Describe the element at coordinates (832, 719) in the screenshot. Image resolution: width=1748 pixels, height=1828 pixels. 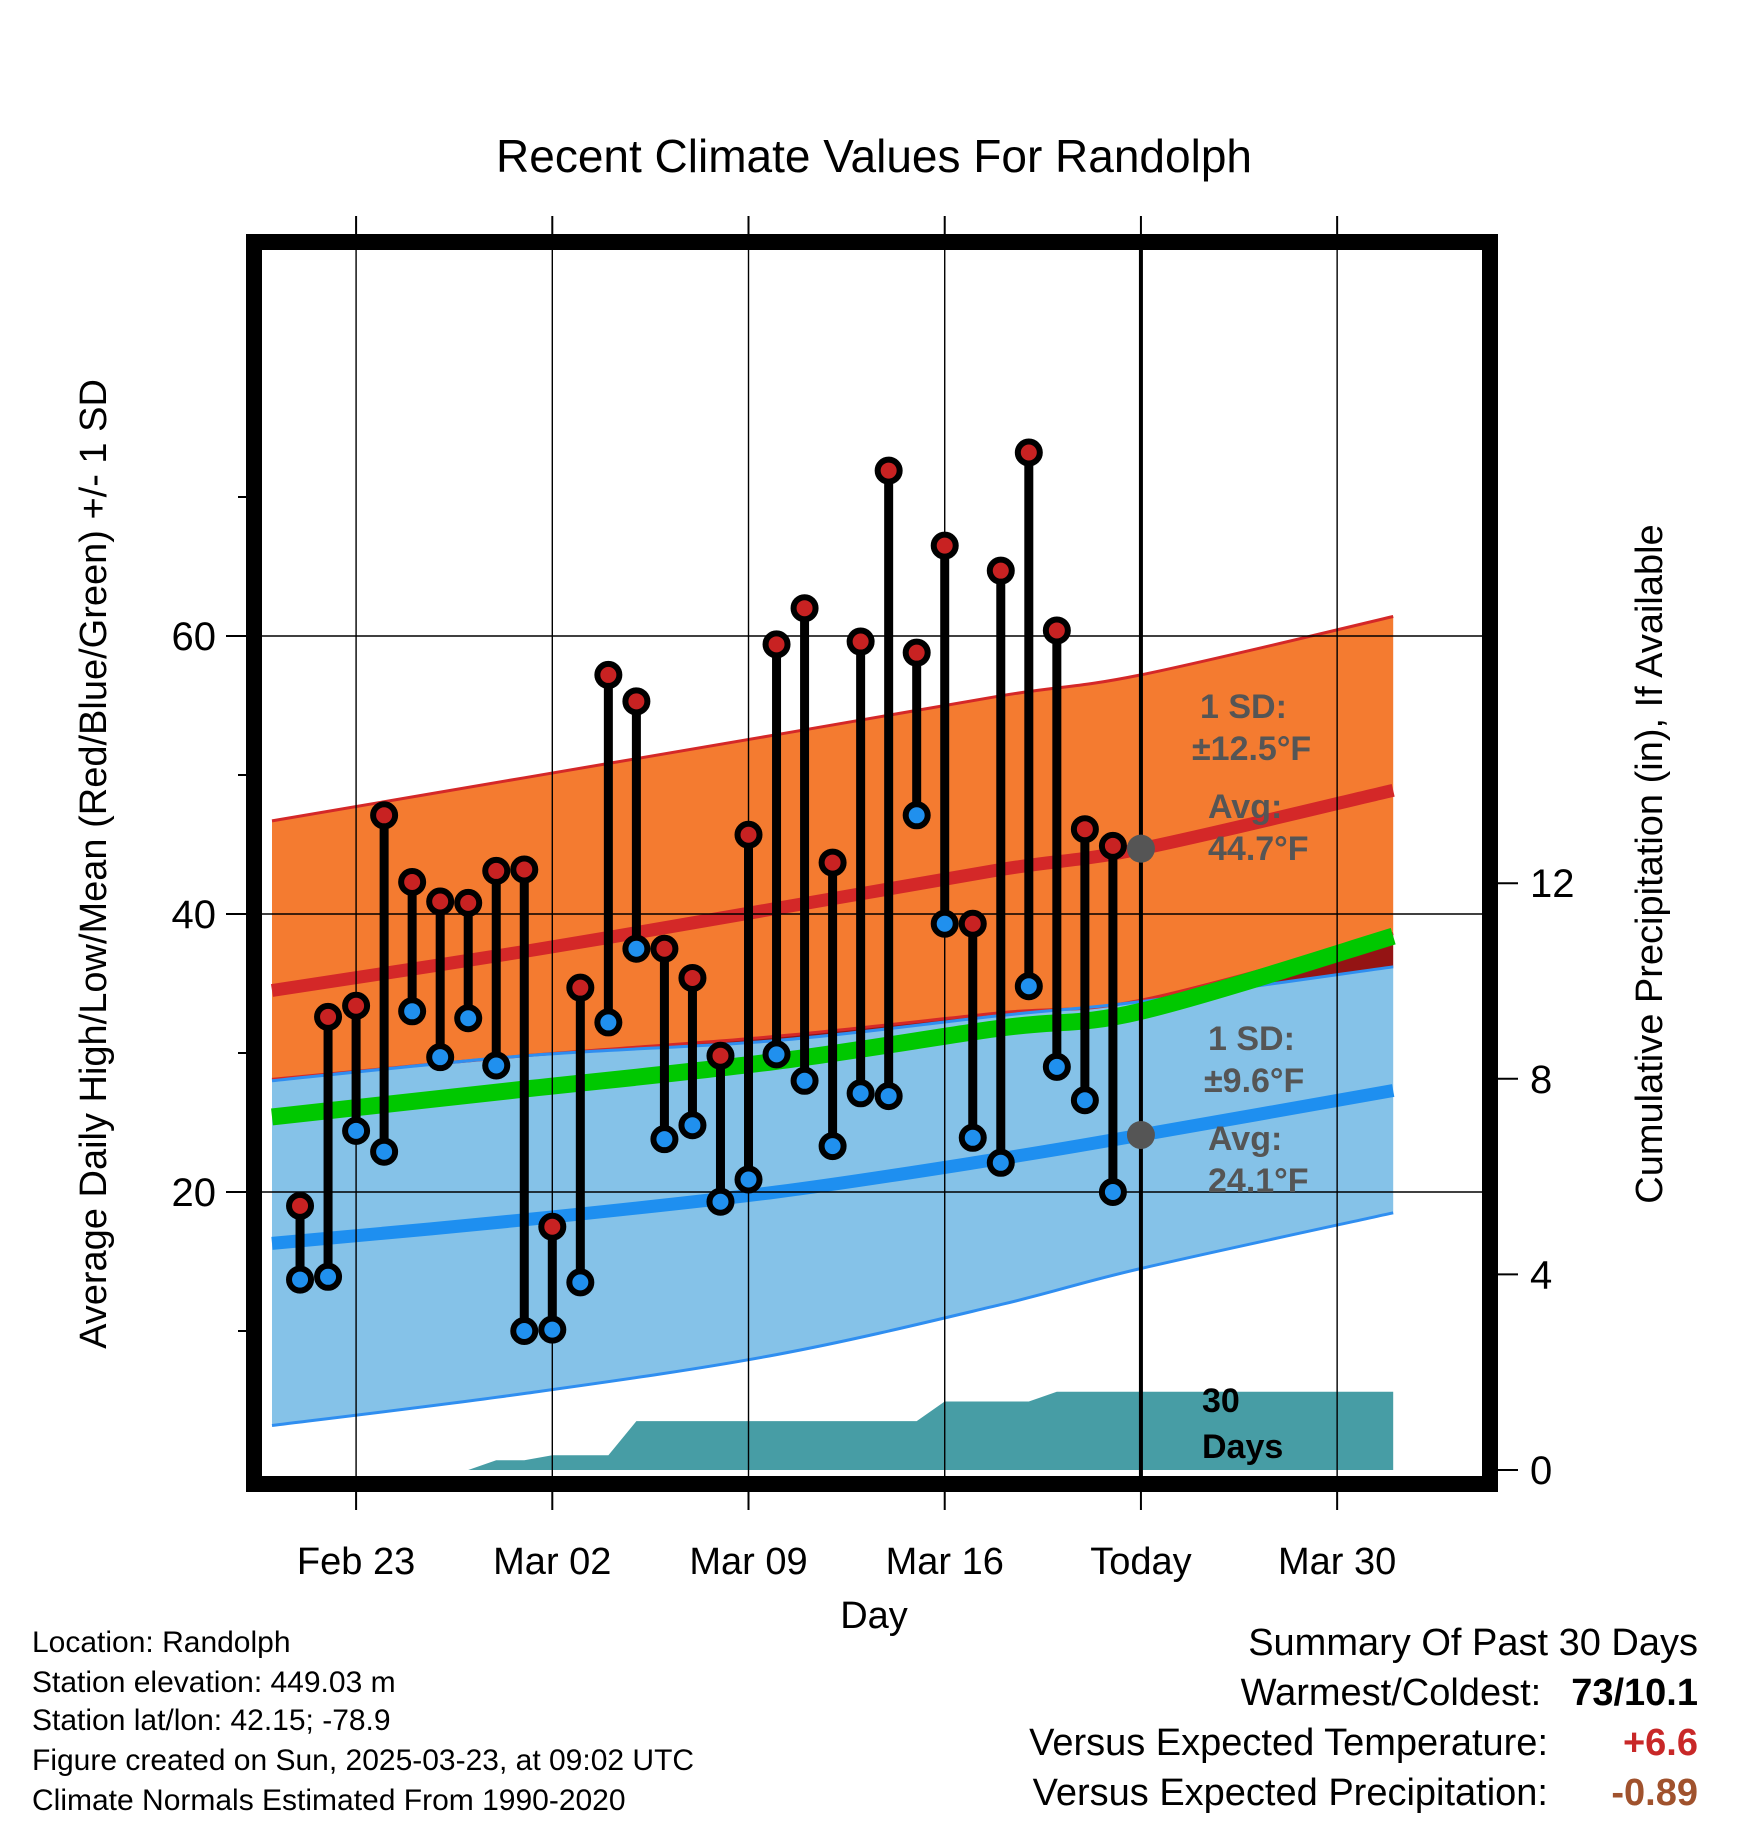
I see `high-upper-edge` at that location.